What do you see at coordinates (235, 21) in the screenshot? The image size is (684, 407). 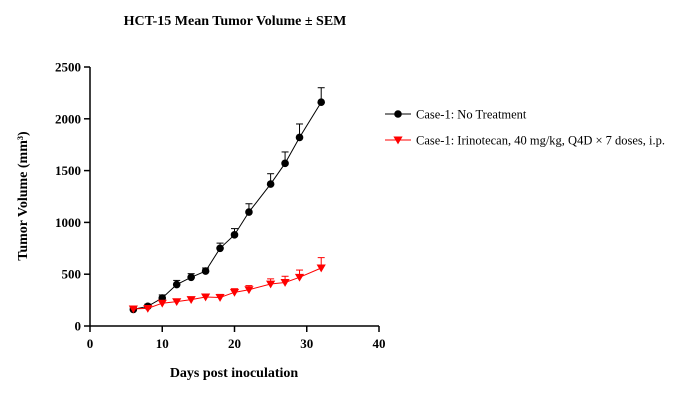 I see `chart-title: HCT-15 Mean Tumor Volume ± SEM` at bounding box center [235, 21].